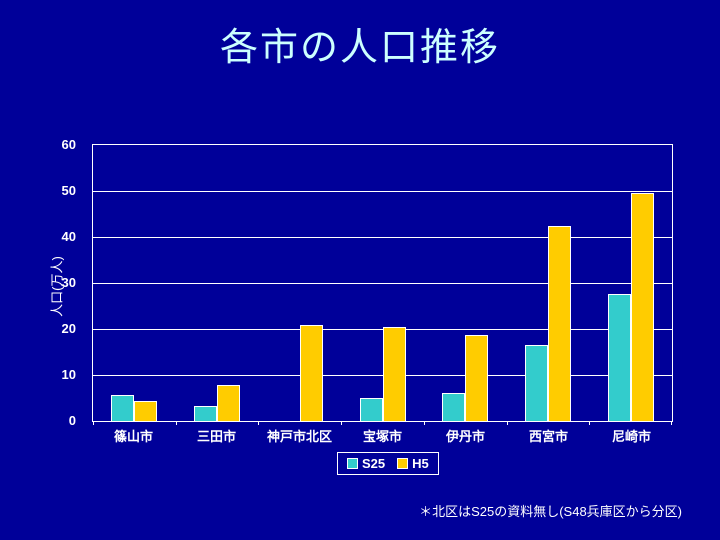  Describe the element at coordinates (374, 463) in the screenshot. I see `legend-label: S25` at that location.